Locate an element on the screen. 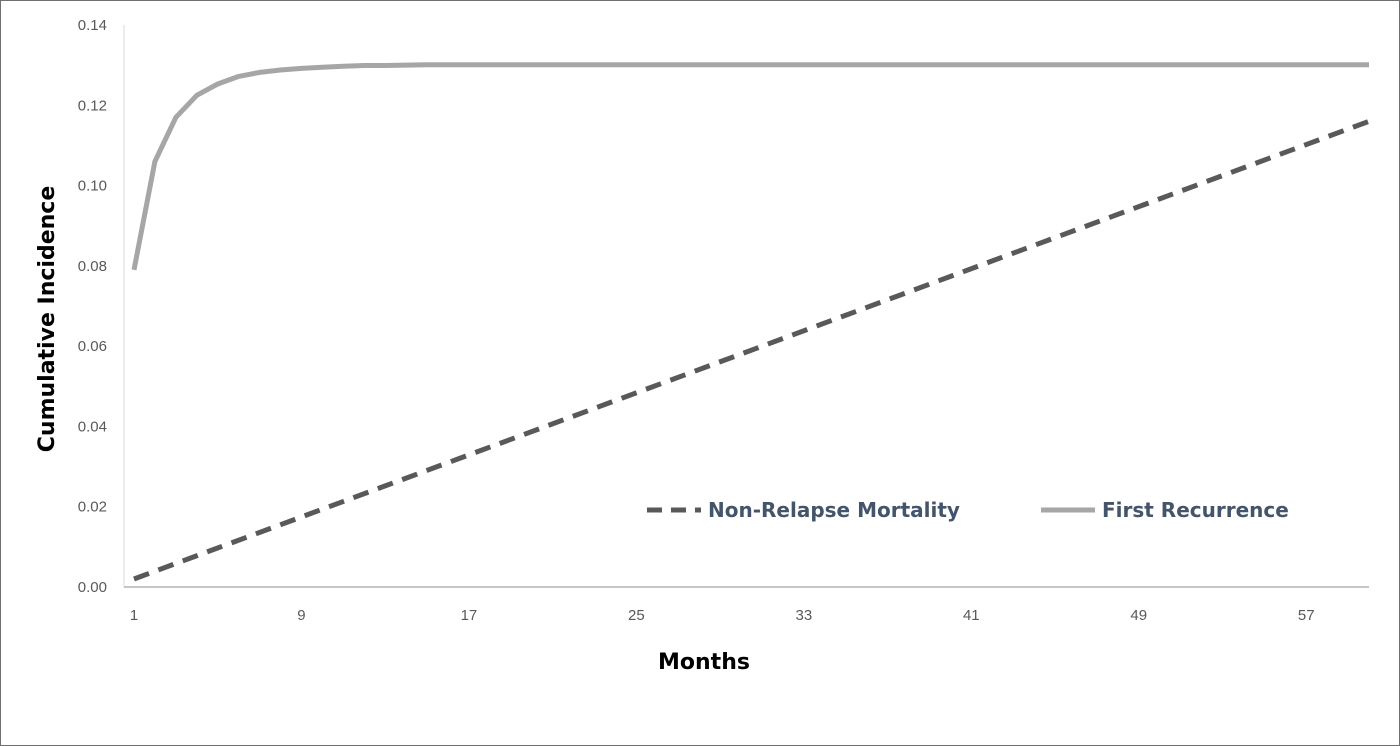 The height and width of the screenshot is (746, 1400). y-tick-labels: 0.00 0.02 0.04 0.06 0.08 0.10 0.12 0.14 is located at coordinates (92, 306).